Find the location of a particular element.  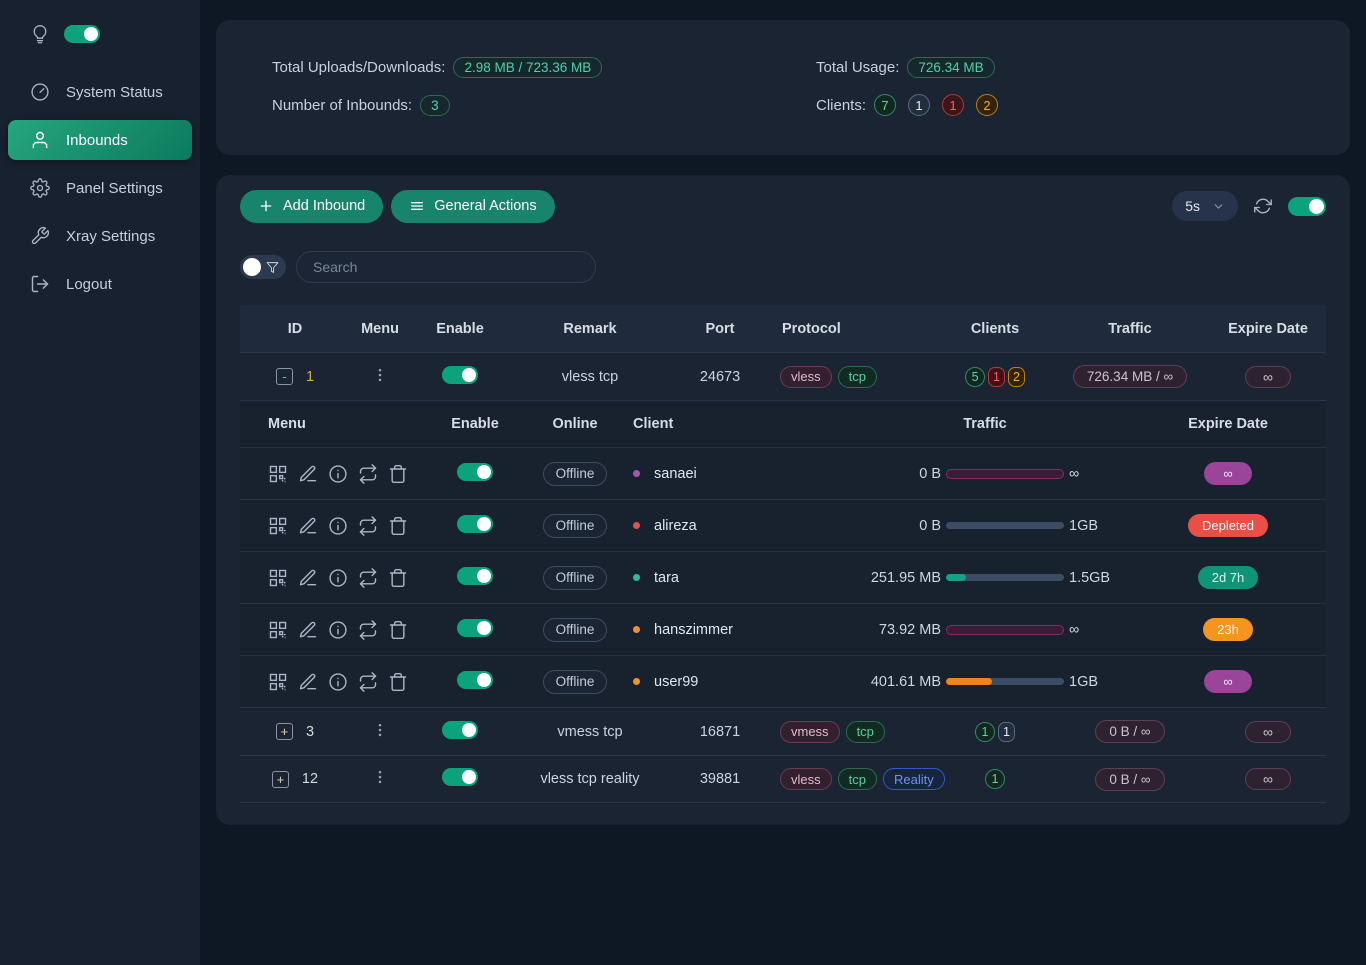

sidebar-item-label: Logout is located at coordinates (89, 284).